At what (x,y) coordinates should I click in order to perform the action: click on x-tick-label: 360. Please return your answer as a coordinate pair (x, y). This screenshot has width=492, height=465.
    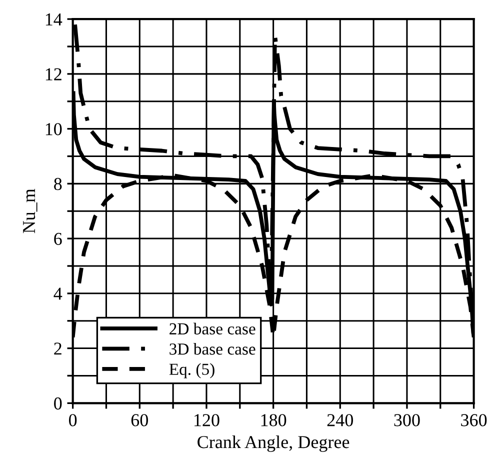
    Looking at the image, I should click on (474, 420).